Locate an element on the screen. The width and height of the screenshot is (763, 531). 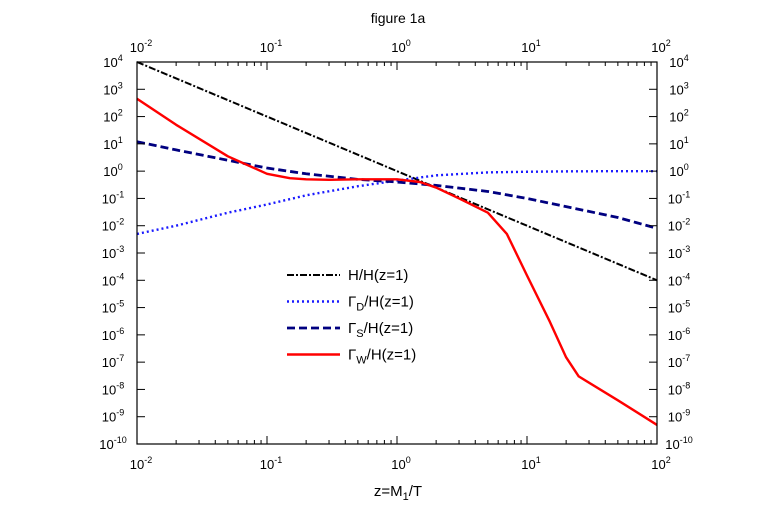
y-tick-label-left: 10⁻⁴ is located at coordinates (113, 279).